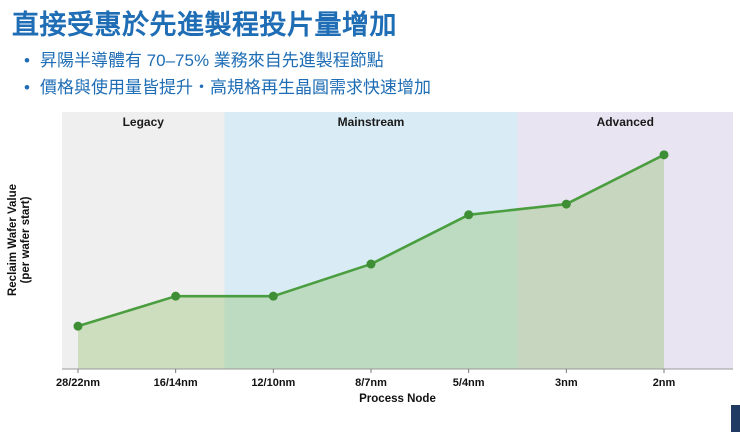 Image resolution: width=740 pixels, height=432 pixels. What do you see at coordinates (235, 87) in the screenshot?
I see `bullet-text: 價格與使用量皆提升‧高規格再生晶圓需求快速增加` at bounding box center [235, 87].